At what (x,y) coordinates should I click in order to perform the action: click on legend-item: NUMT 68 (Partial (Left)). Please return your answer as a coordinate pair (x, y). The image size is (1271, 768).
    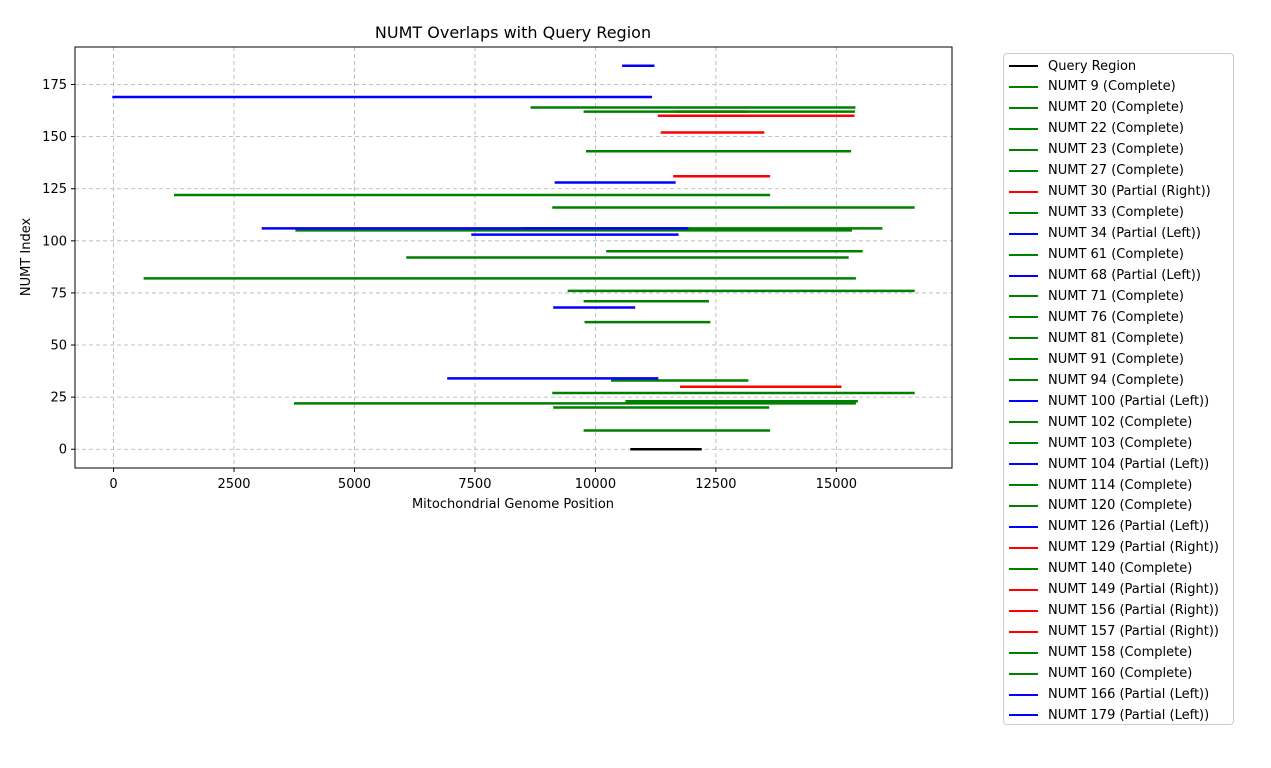
    Looking at the image, I should click on (1105, 276).